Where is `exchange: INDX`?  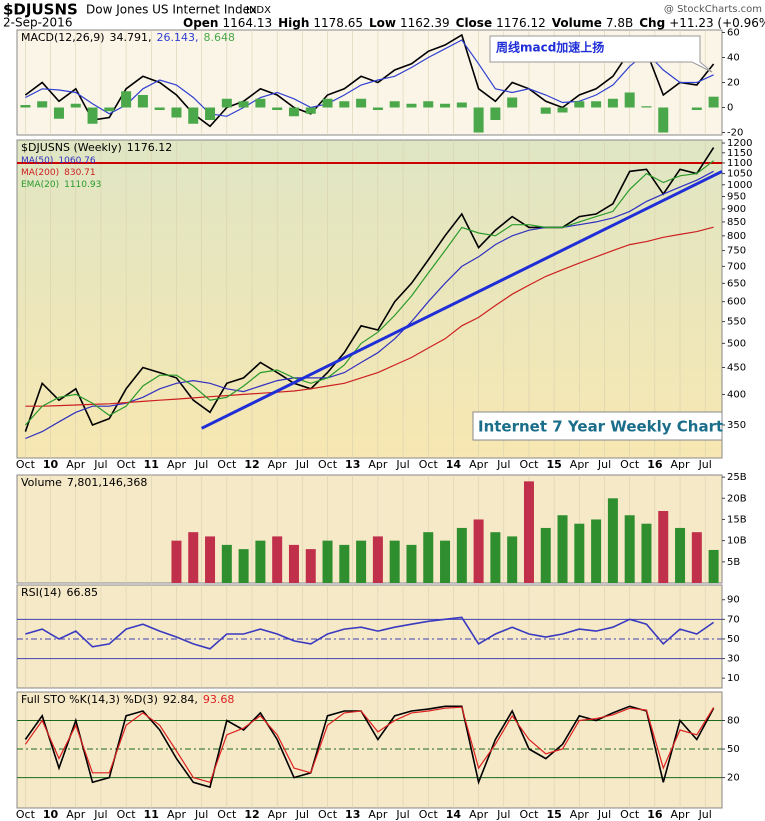 exchange: INDX is located at coordinates (258, 10).